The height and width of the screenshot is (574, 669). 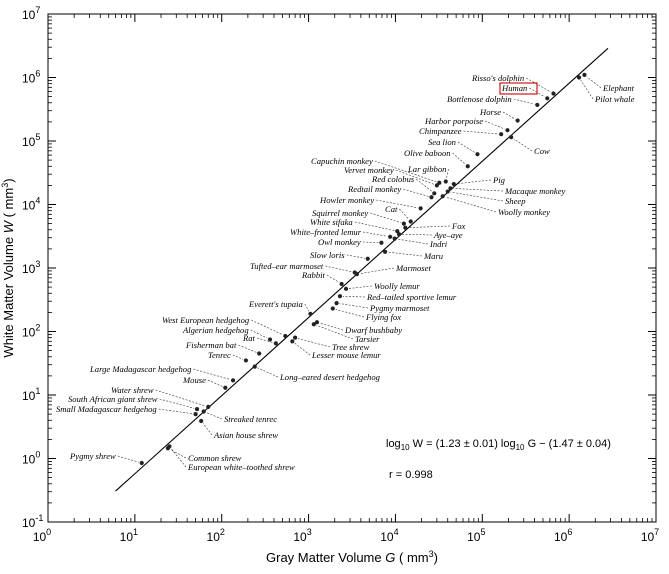 I want to click on x-tick-label: 10¹, so click(x=129, y=535).